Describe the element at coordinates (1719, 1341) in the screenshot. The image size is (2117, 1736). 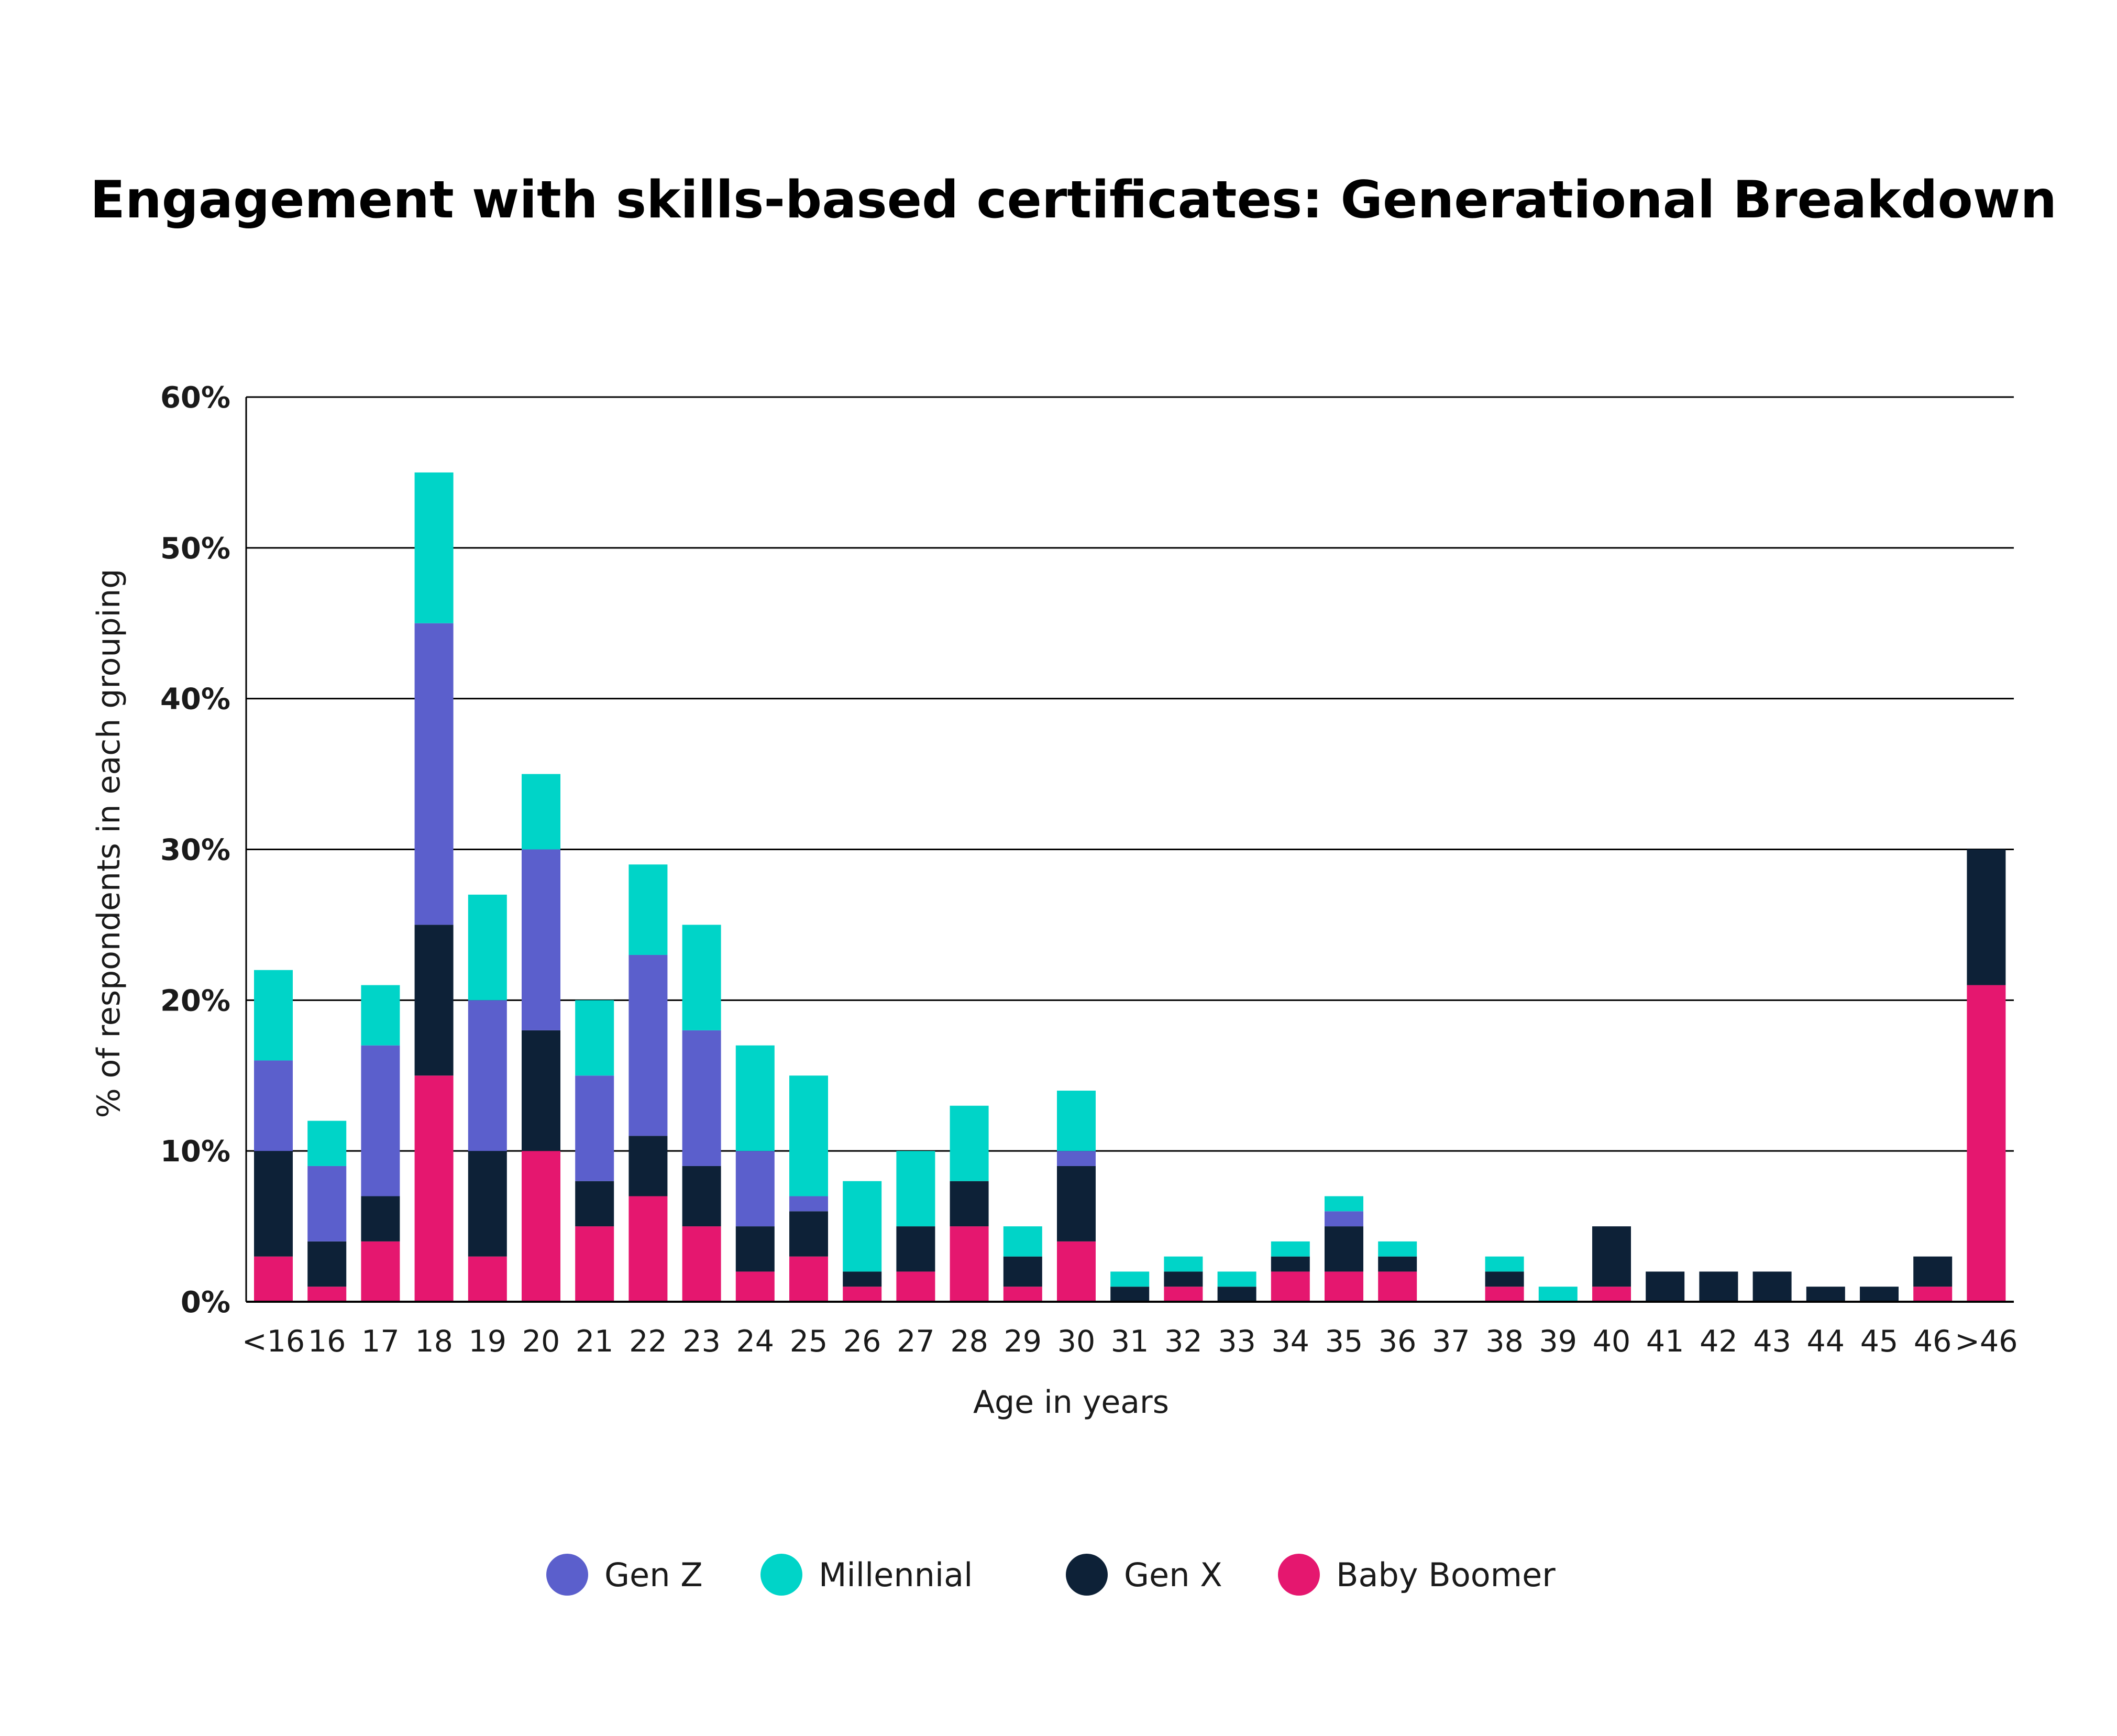
I see `x-tick-label: 42` at that location.